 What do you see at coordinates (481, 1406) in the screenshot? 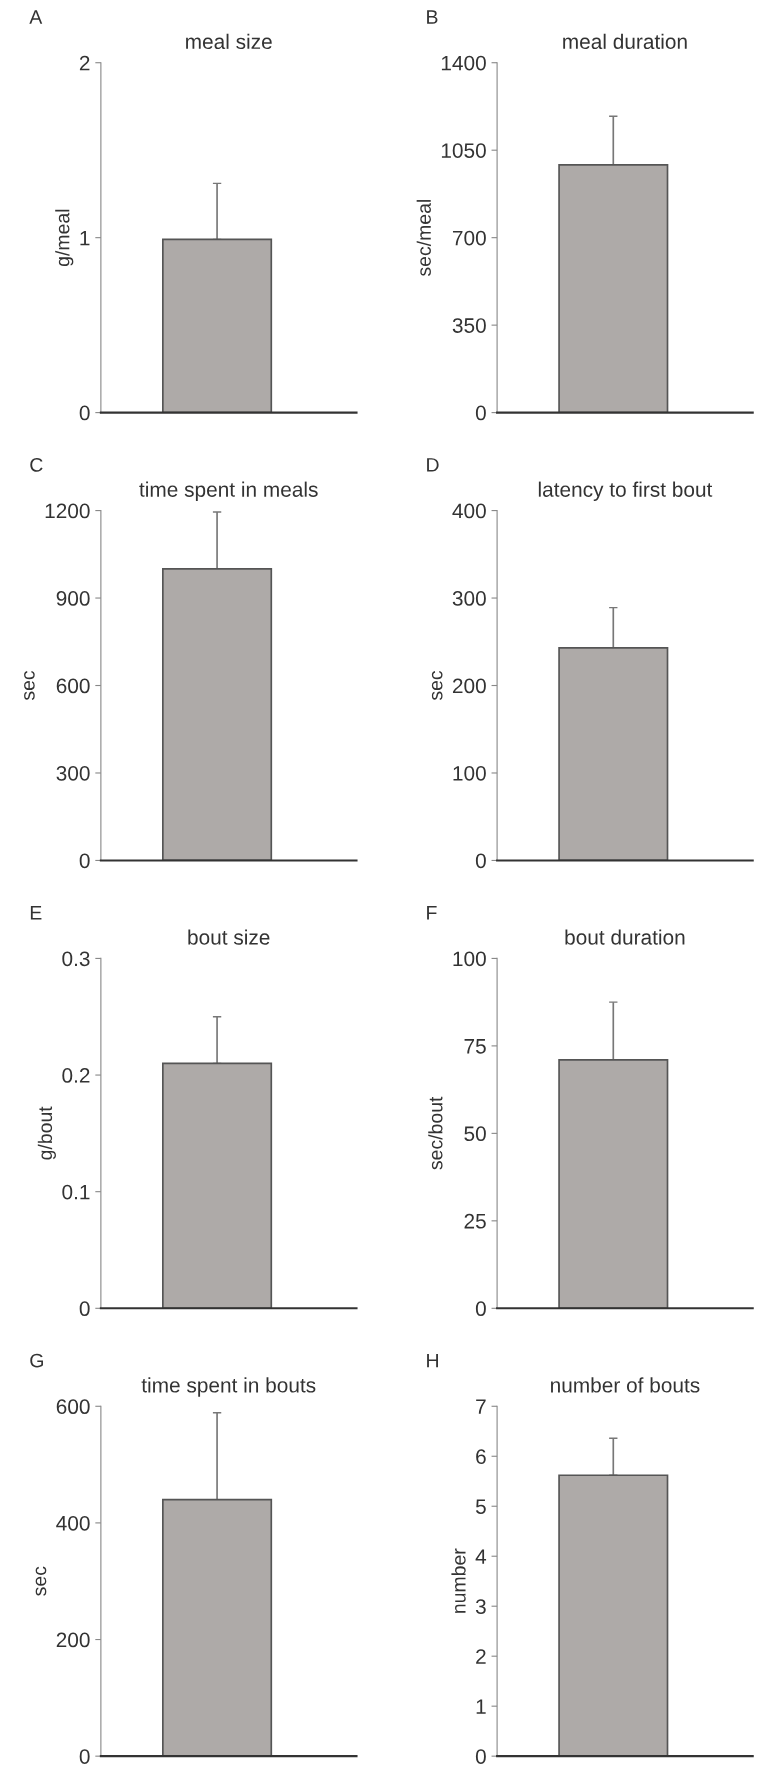
I see `y-tick-label: 7` at bounding box center [481, 1406].